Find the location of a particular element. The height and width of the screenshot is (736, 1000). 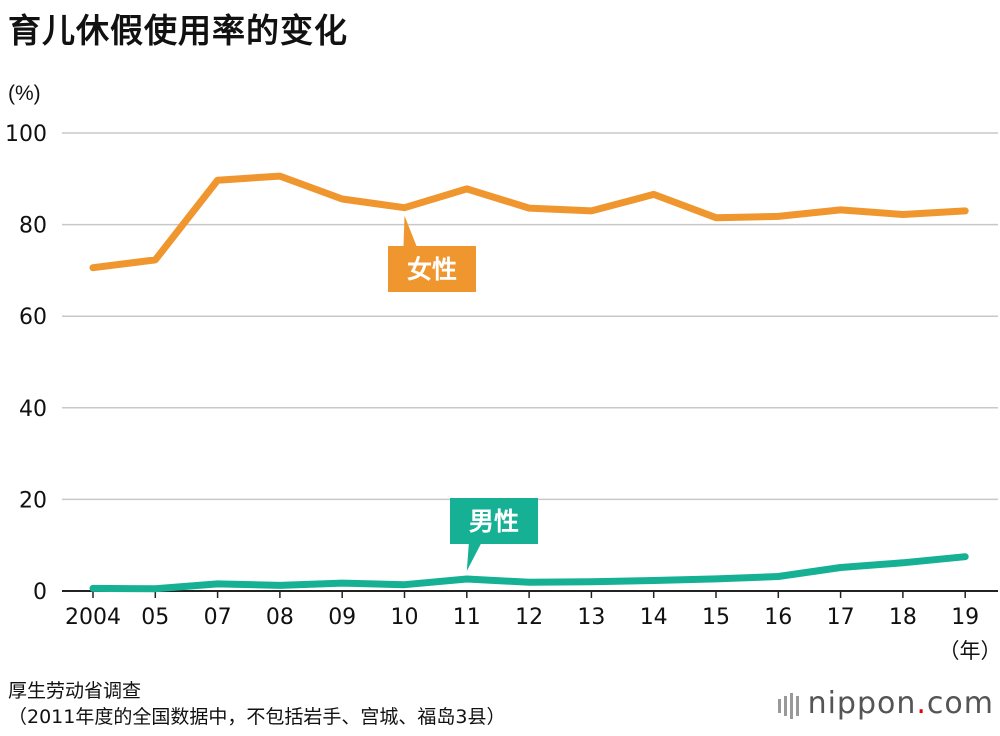

x-tick-label: 2004 is located at coordinates (93, 617).